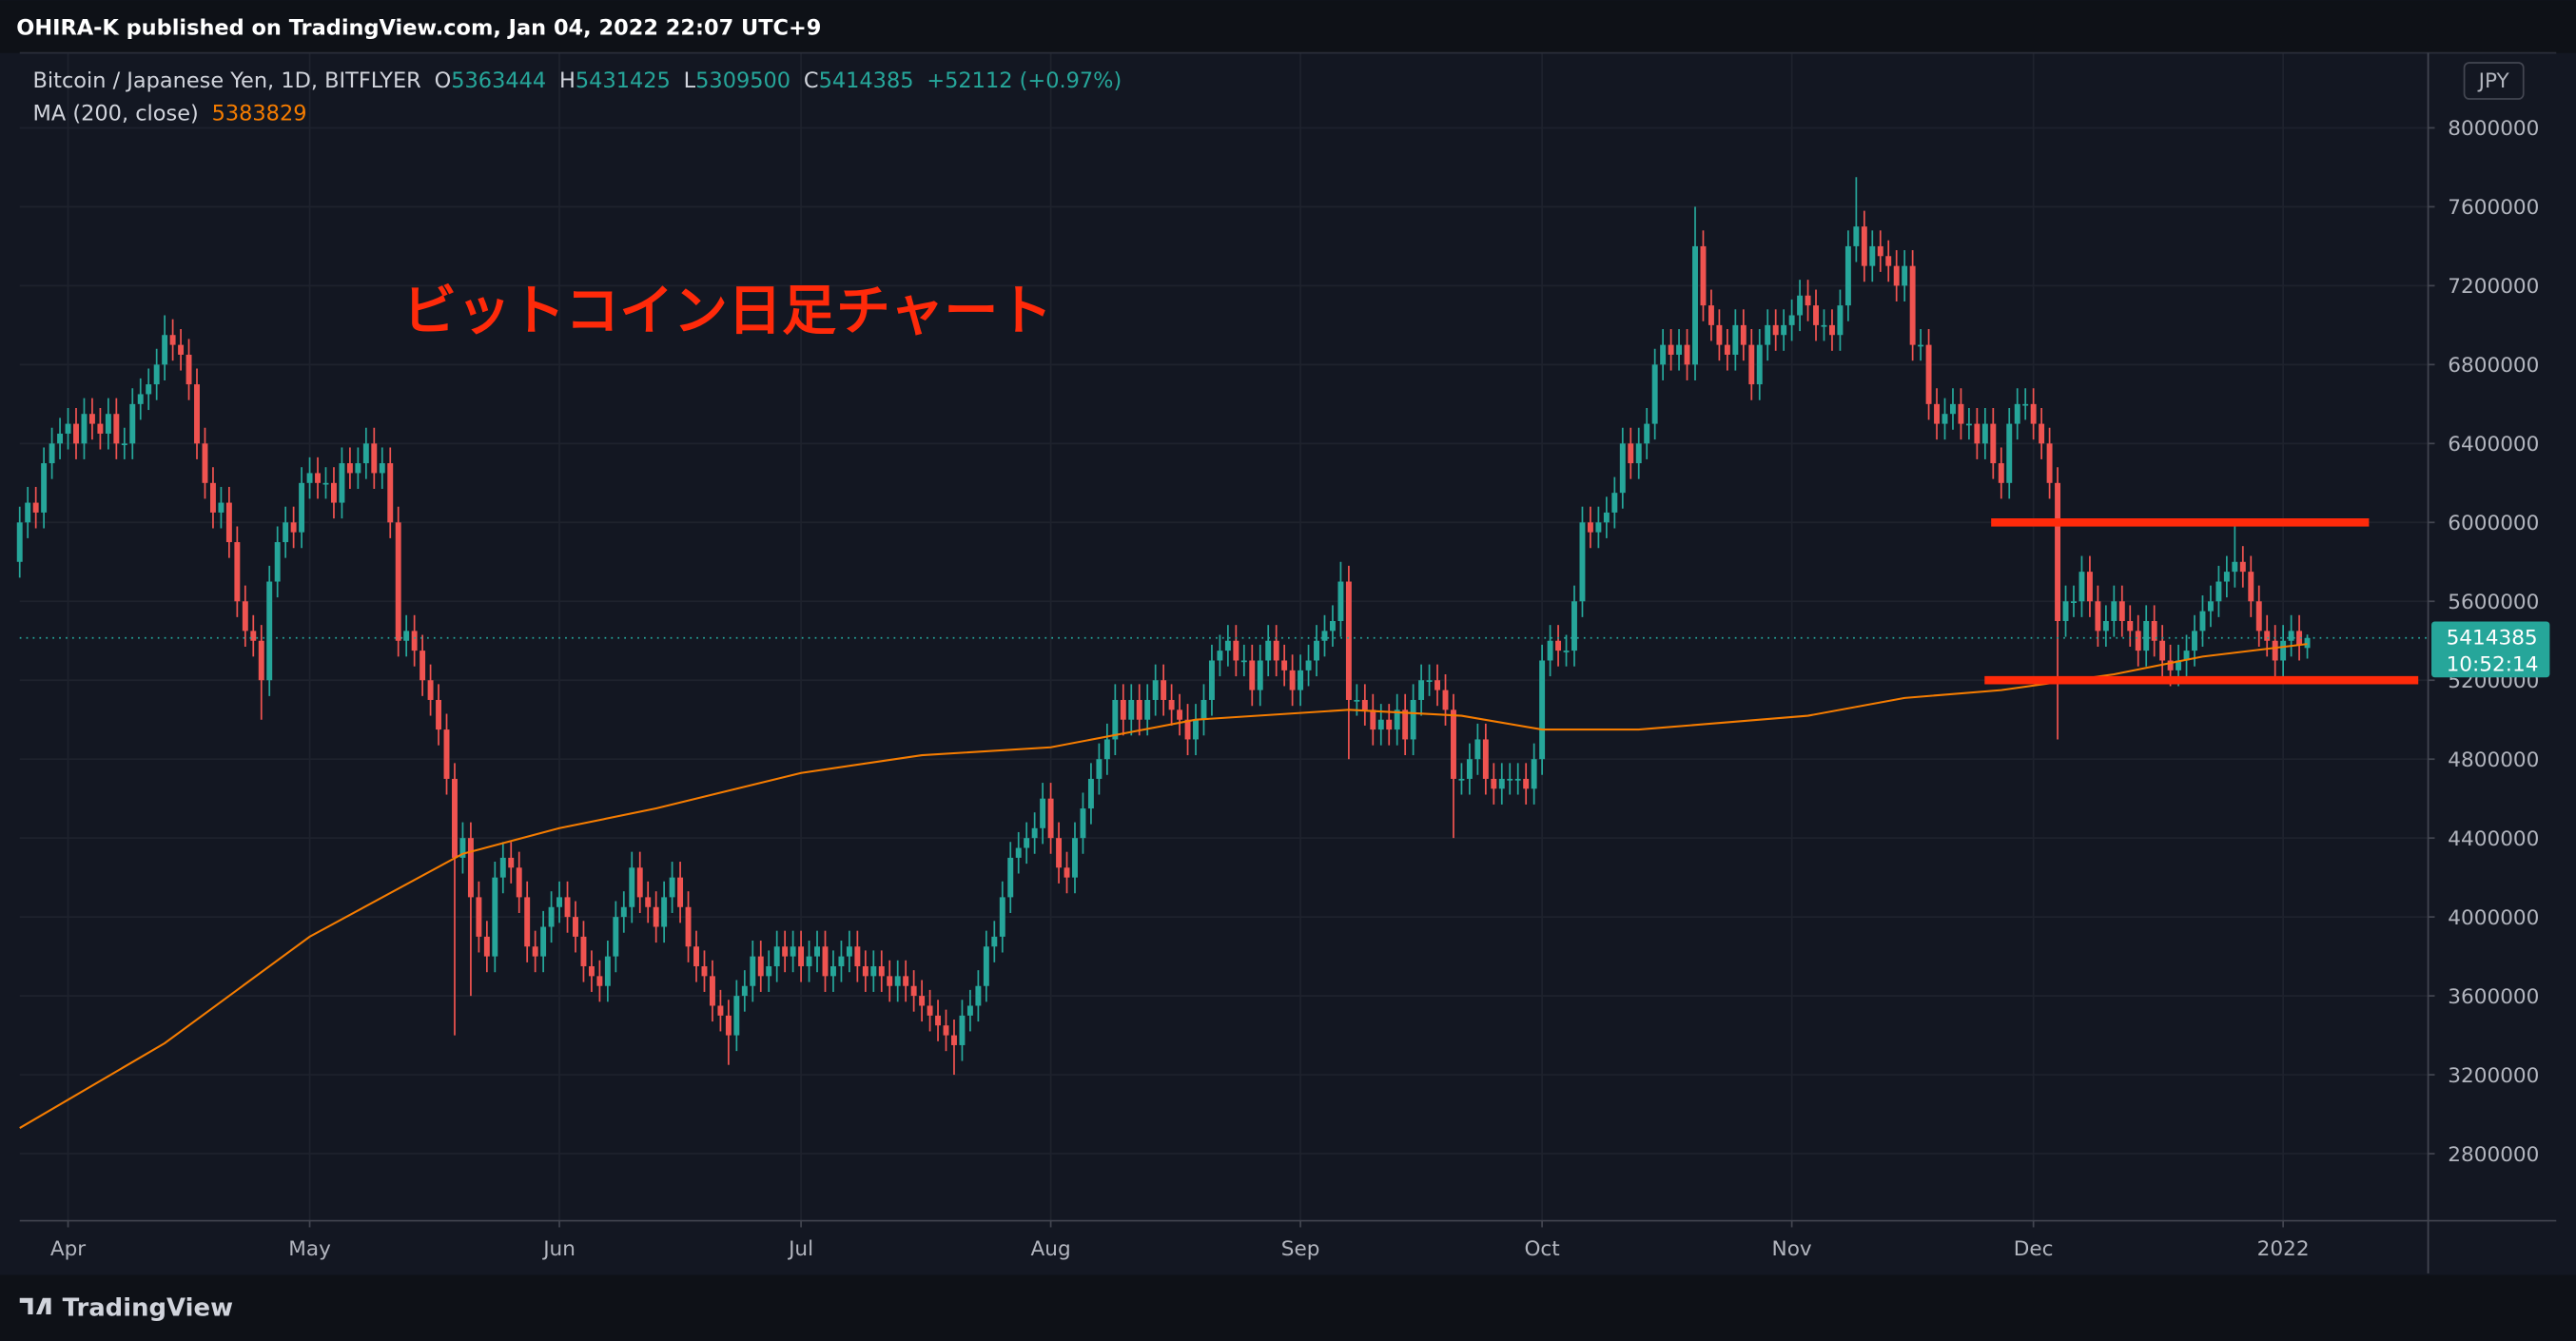 This screenshot has height=1341, width=2576. What do you see at coordinates (727, 311) in the screenshot?
I see `annotation: ビットコイン日足チャート` at bounding box center [727, 311].